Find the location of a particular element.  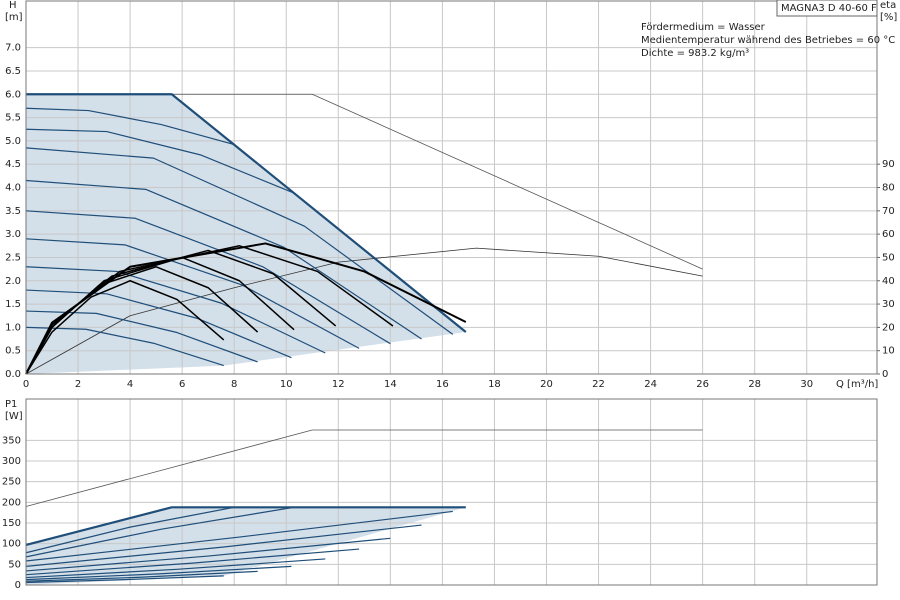

y-tick-label: 6.5 is located at coordinates (13, 71).